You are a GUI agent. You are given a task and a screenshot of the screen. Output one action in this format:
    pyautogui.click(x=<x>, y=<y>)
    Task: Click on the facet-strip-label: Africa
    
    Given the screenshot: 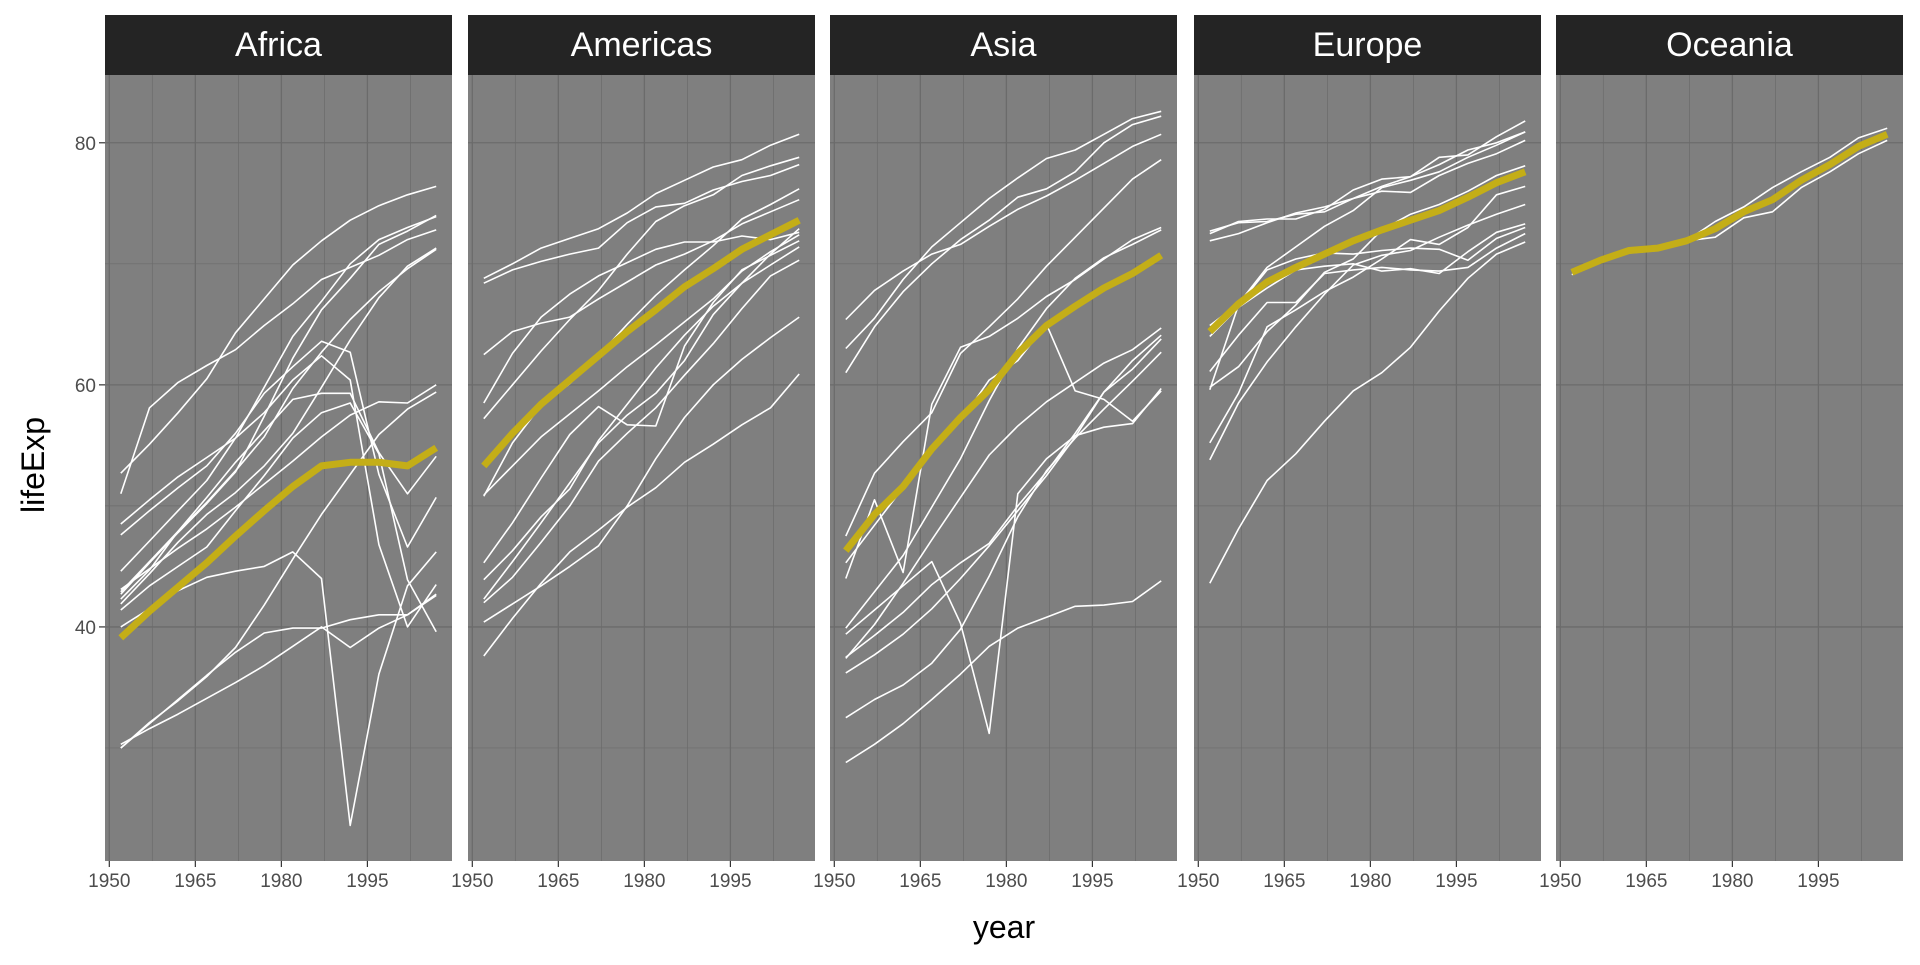 What is the action you would take?
    pyautogui.click(x=278, y=45)
    